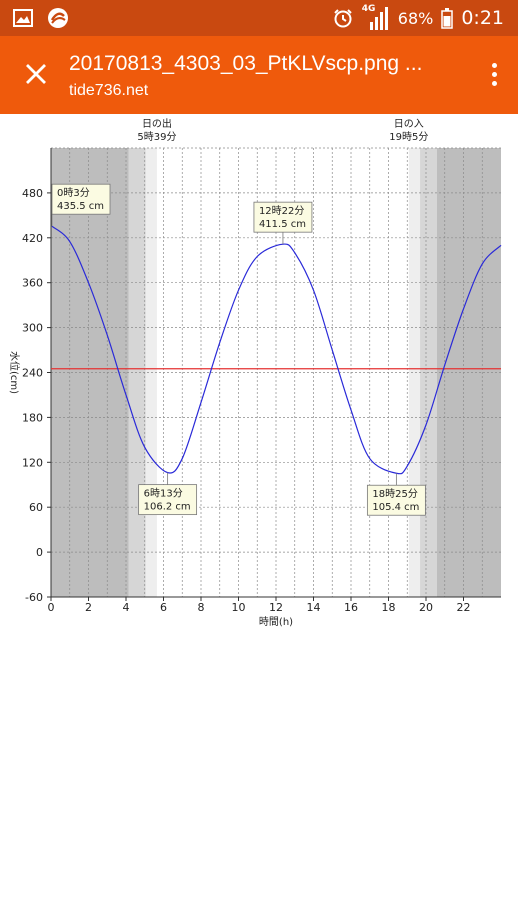 The width and height of the screenshot is (518, 920). Describe the element at coordinates (163, 607) in the screenshot. I see `x-tick-label: 6` at that location.